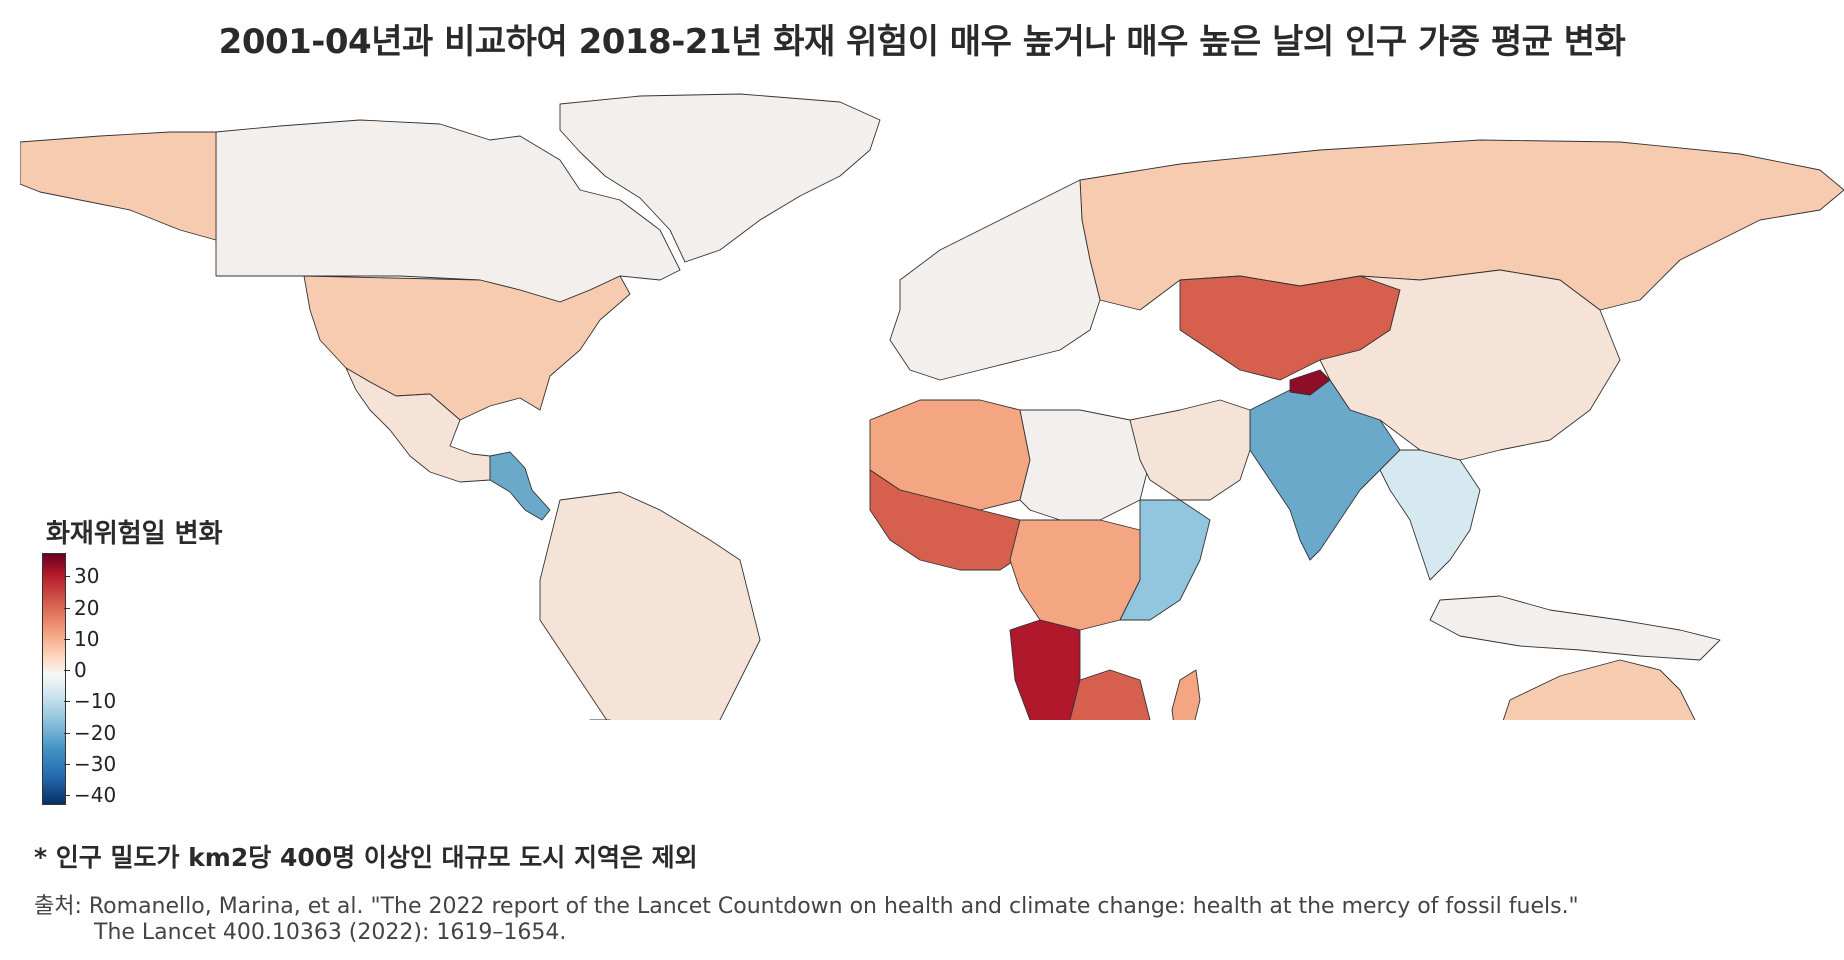  I want to click on legend-tick-label: −40, so click(95, 795).